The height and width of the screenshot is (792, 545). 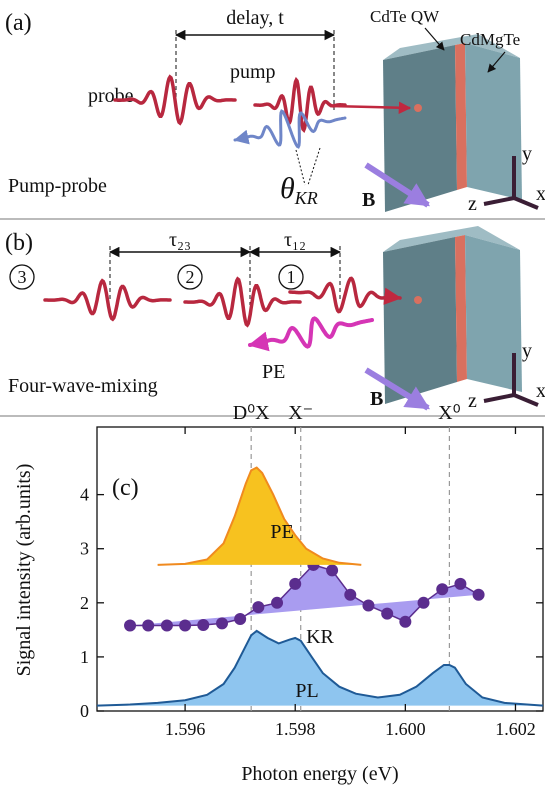 What do you see at coordinates (83, 386) in the screenshot?
I see `panel-title: Four-wave-mixing` at bounding box center [83, 386].